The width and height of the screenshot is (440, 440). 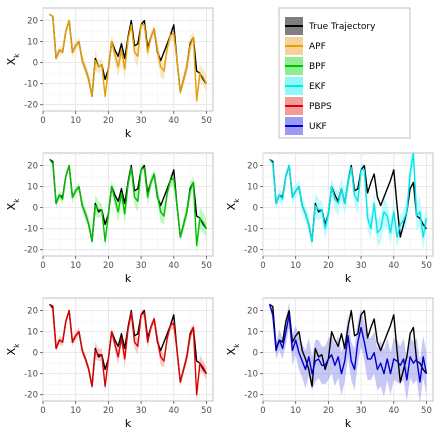 I want to click on legend-label-ukf: UKF, so click(x=318, y=127).